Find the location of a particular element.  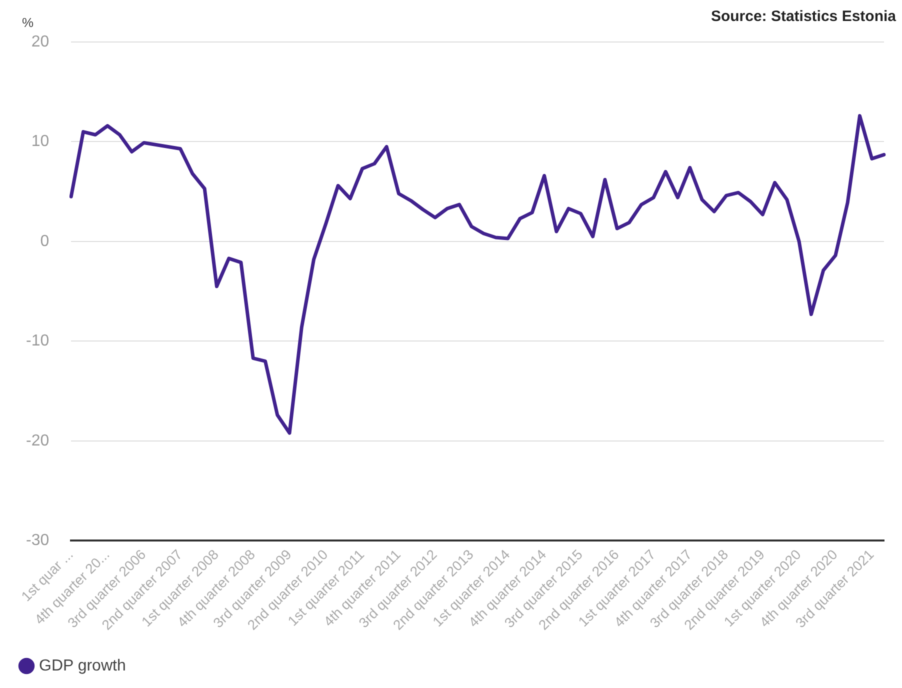

y-tick-label: -20 is located at coordinates (38, 441).